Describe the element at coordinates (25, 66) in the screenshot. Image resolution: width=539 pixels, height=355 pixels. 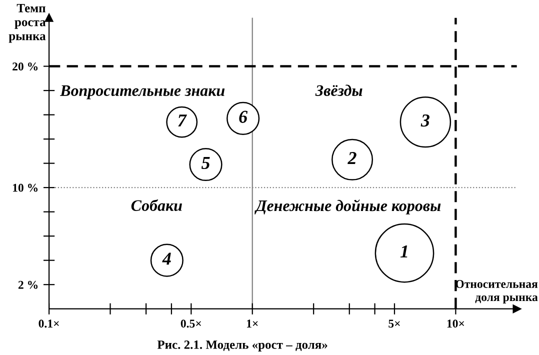
I see `y-tick-label: 20 %` at that location.